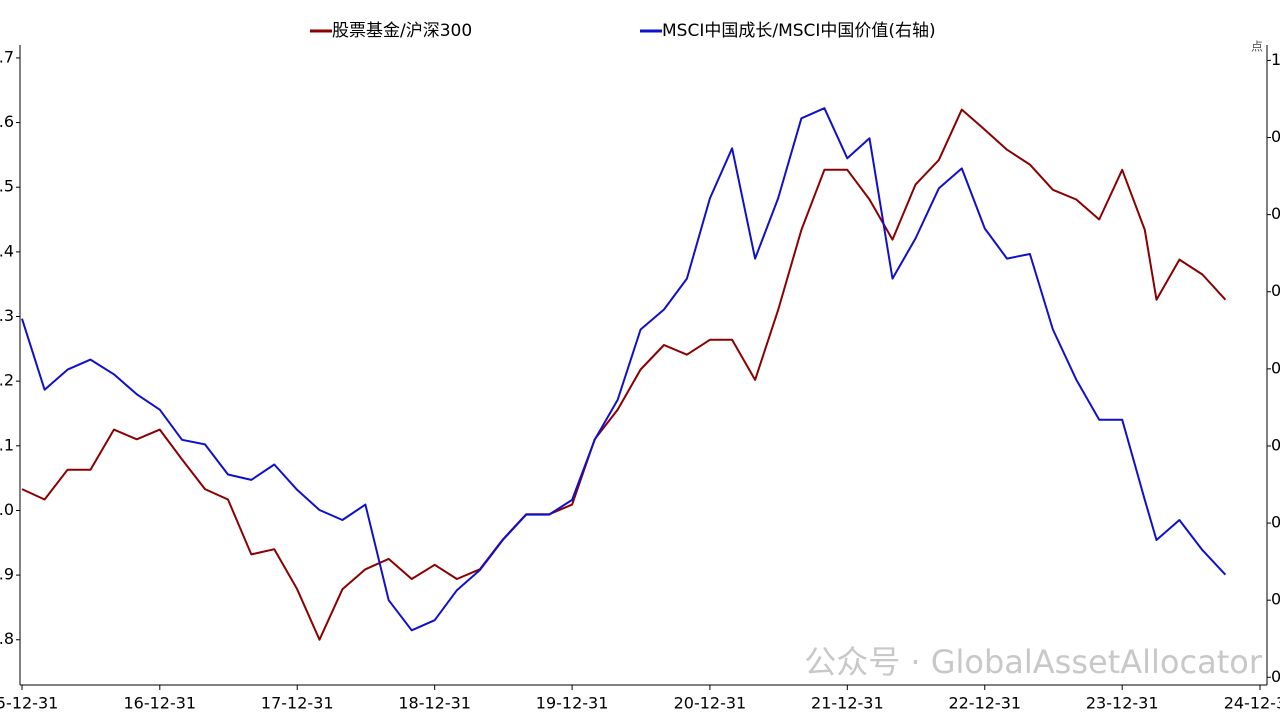  Describe the element at coordinates (1275, 599) in the screenshot. I see `y2-tick-label: 0.3` at that location.